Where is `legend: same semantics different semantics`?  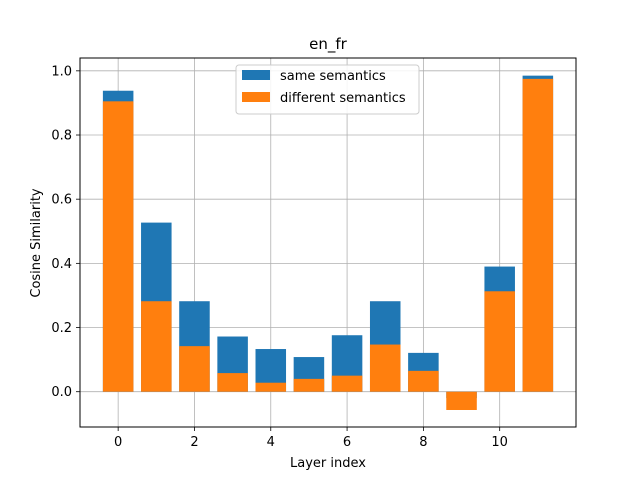
legend: same semantics different semantics is located at coordinates (327, 89).